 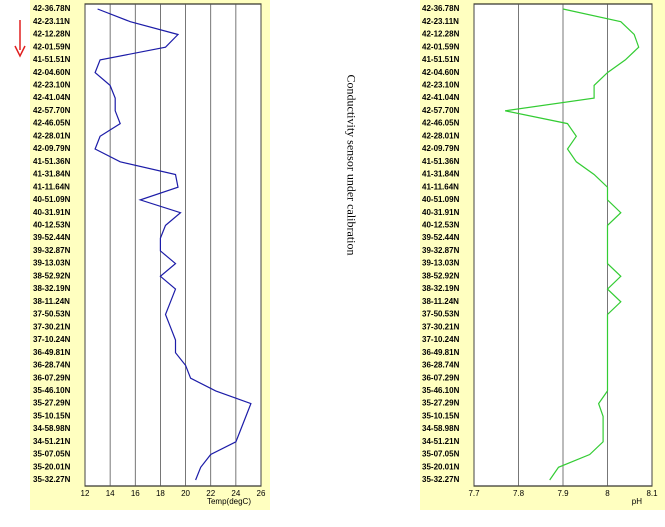 I want to click on annotation: Conductivity sensor under calibration, so click(x=351, y=165).